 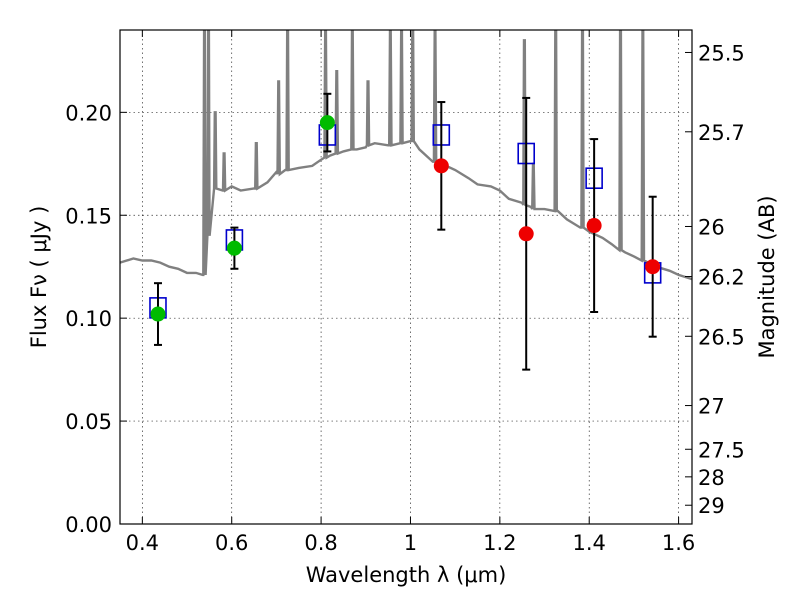 I want to click on mag-tick-label: 25.5, so click(x=721, y=53).